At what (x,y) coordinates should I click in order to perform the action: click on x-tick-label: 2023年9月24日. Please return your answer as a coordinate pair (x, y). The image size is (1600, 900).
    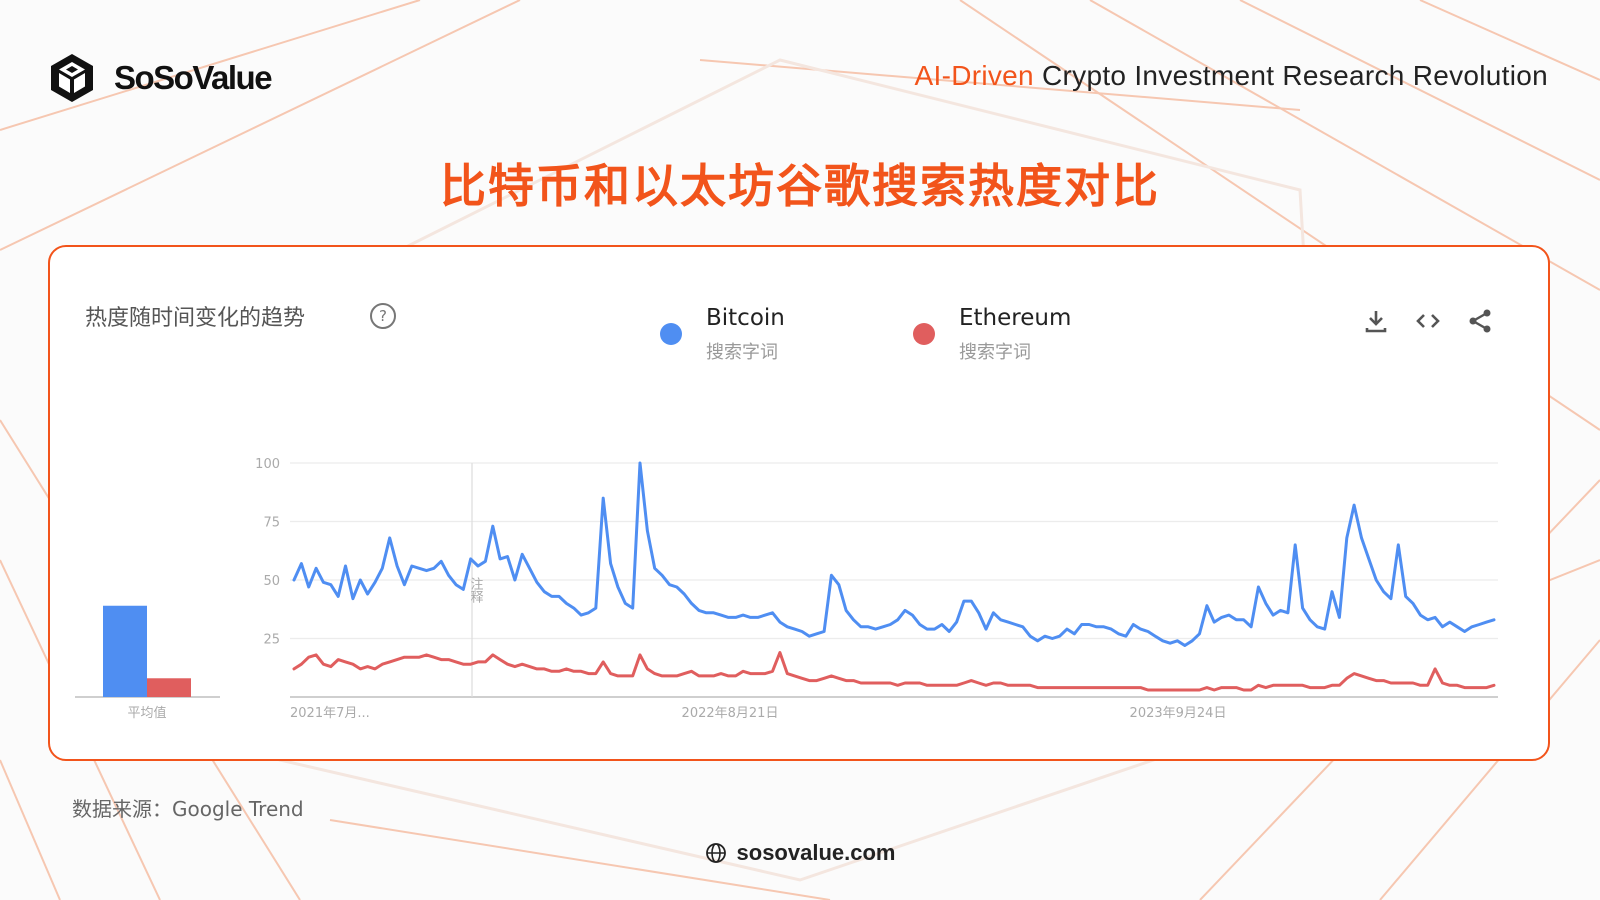
    Looking at the image, I should click on (1178, 713).